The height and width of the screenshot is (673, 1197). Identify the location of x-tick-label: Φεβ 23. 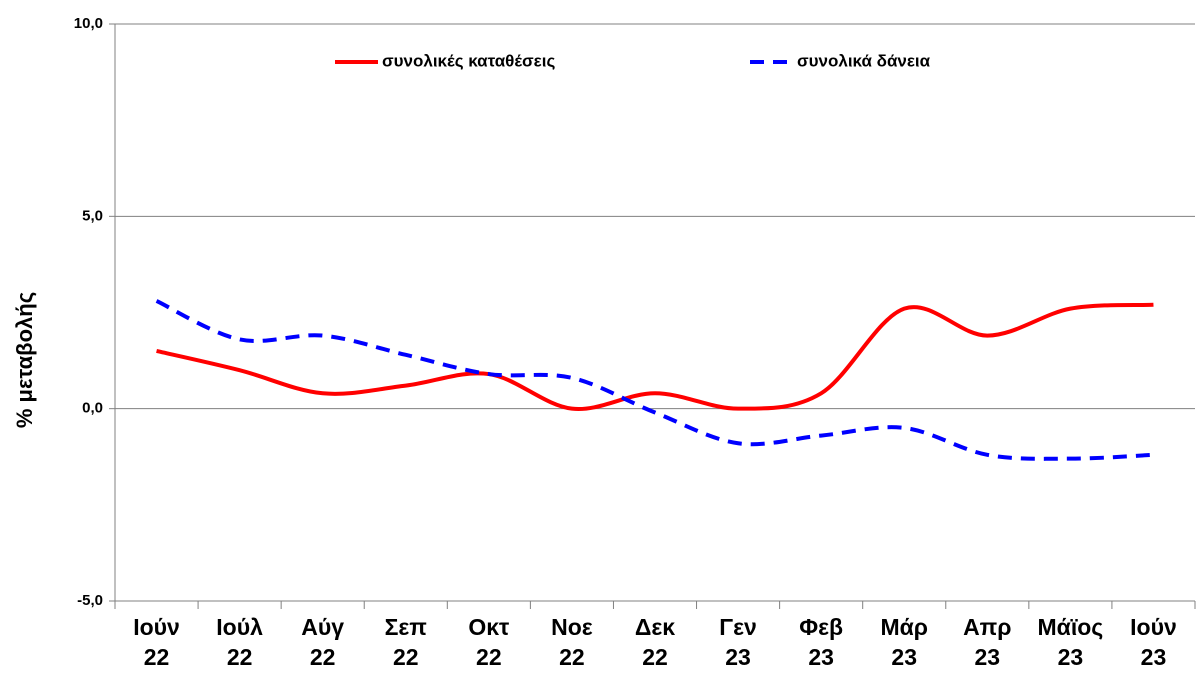
(821, 642).